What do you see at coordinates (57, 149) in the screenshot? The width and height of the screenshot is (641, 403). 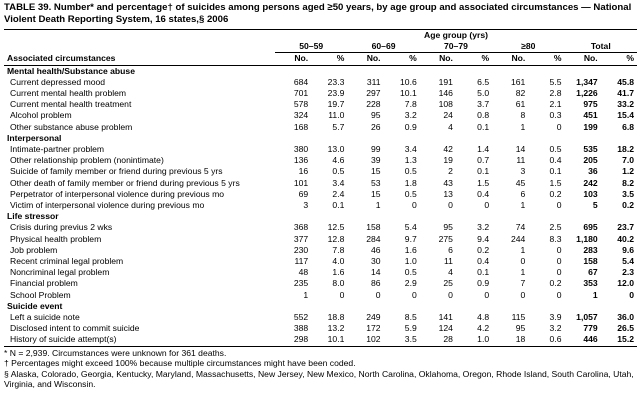 I see `row-label: Intimate-partner problem` at bounding box center [57, 149].